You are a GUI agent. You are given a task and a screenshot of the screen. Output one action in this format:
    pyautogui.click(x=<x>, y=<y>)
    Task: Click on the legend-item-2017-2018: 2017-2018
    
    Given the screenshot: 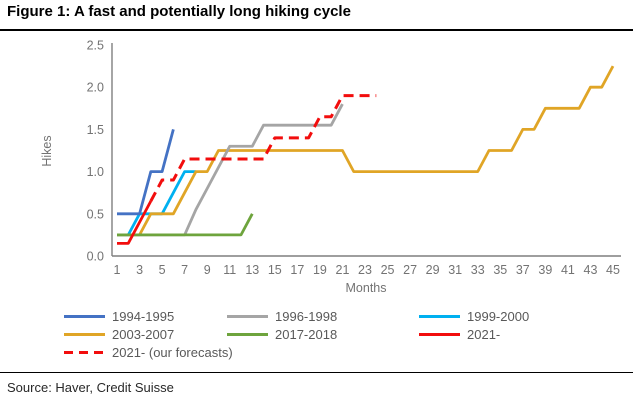 What is the action you would take?
    pyautogui.click(x=282, y=334)
    